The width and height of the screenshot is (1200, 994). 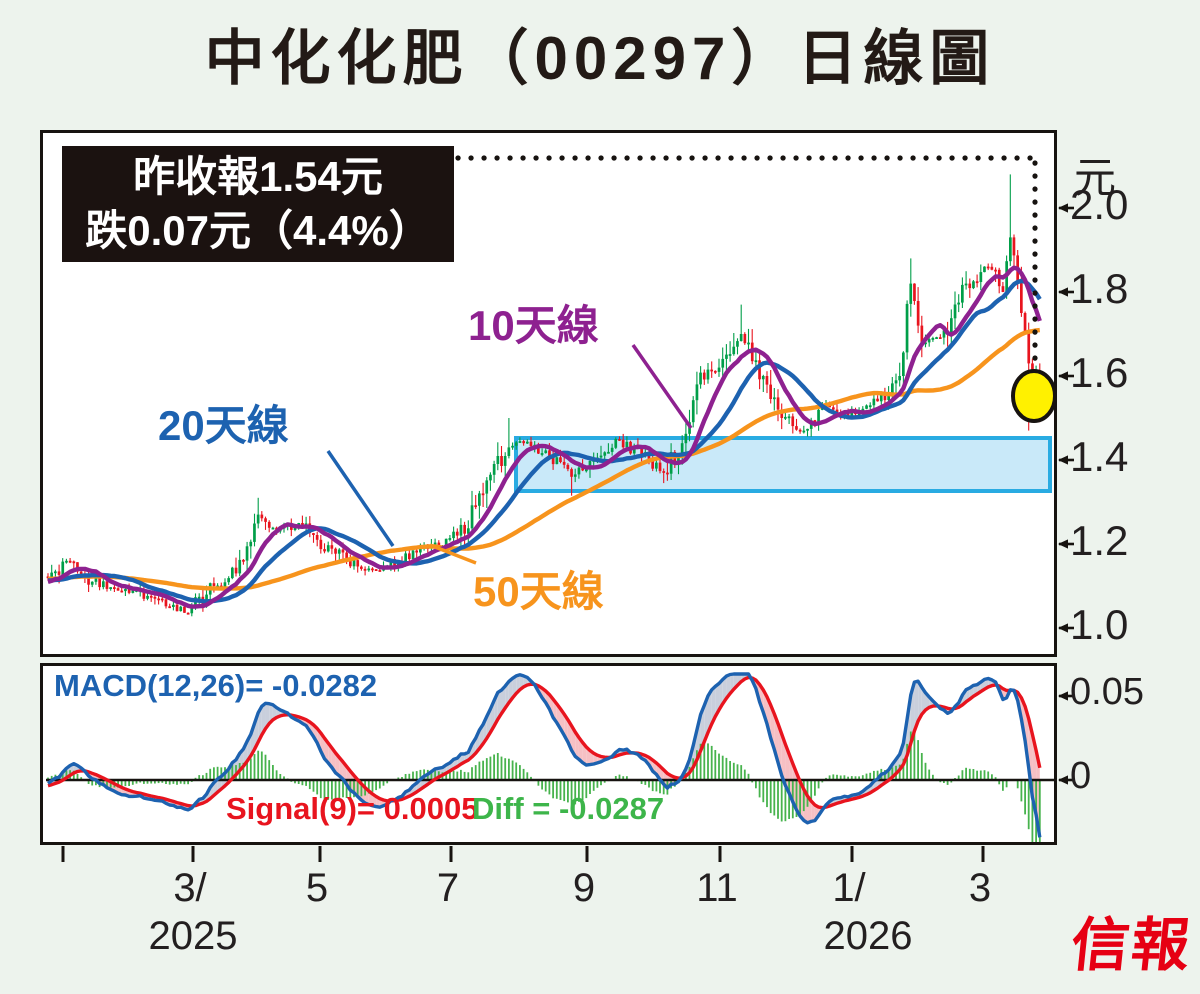 What do you see at coordinates (783, 464) in the screenshot?
I see `consolidation-zone` at bounding box center [783, 464].